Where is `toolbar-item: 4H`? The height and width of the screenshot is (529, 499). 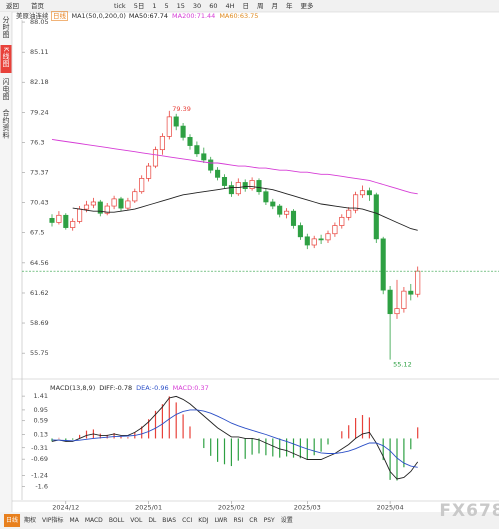
toolbar-item: 4H is located at coordinates (229, 6).